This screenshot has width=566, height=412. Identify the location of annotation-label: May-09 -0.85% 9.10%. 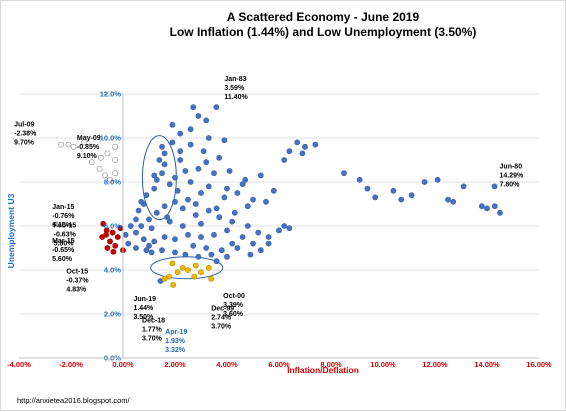
(89, 147).